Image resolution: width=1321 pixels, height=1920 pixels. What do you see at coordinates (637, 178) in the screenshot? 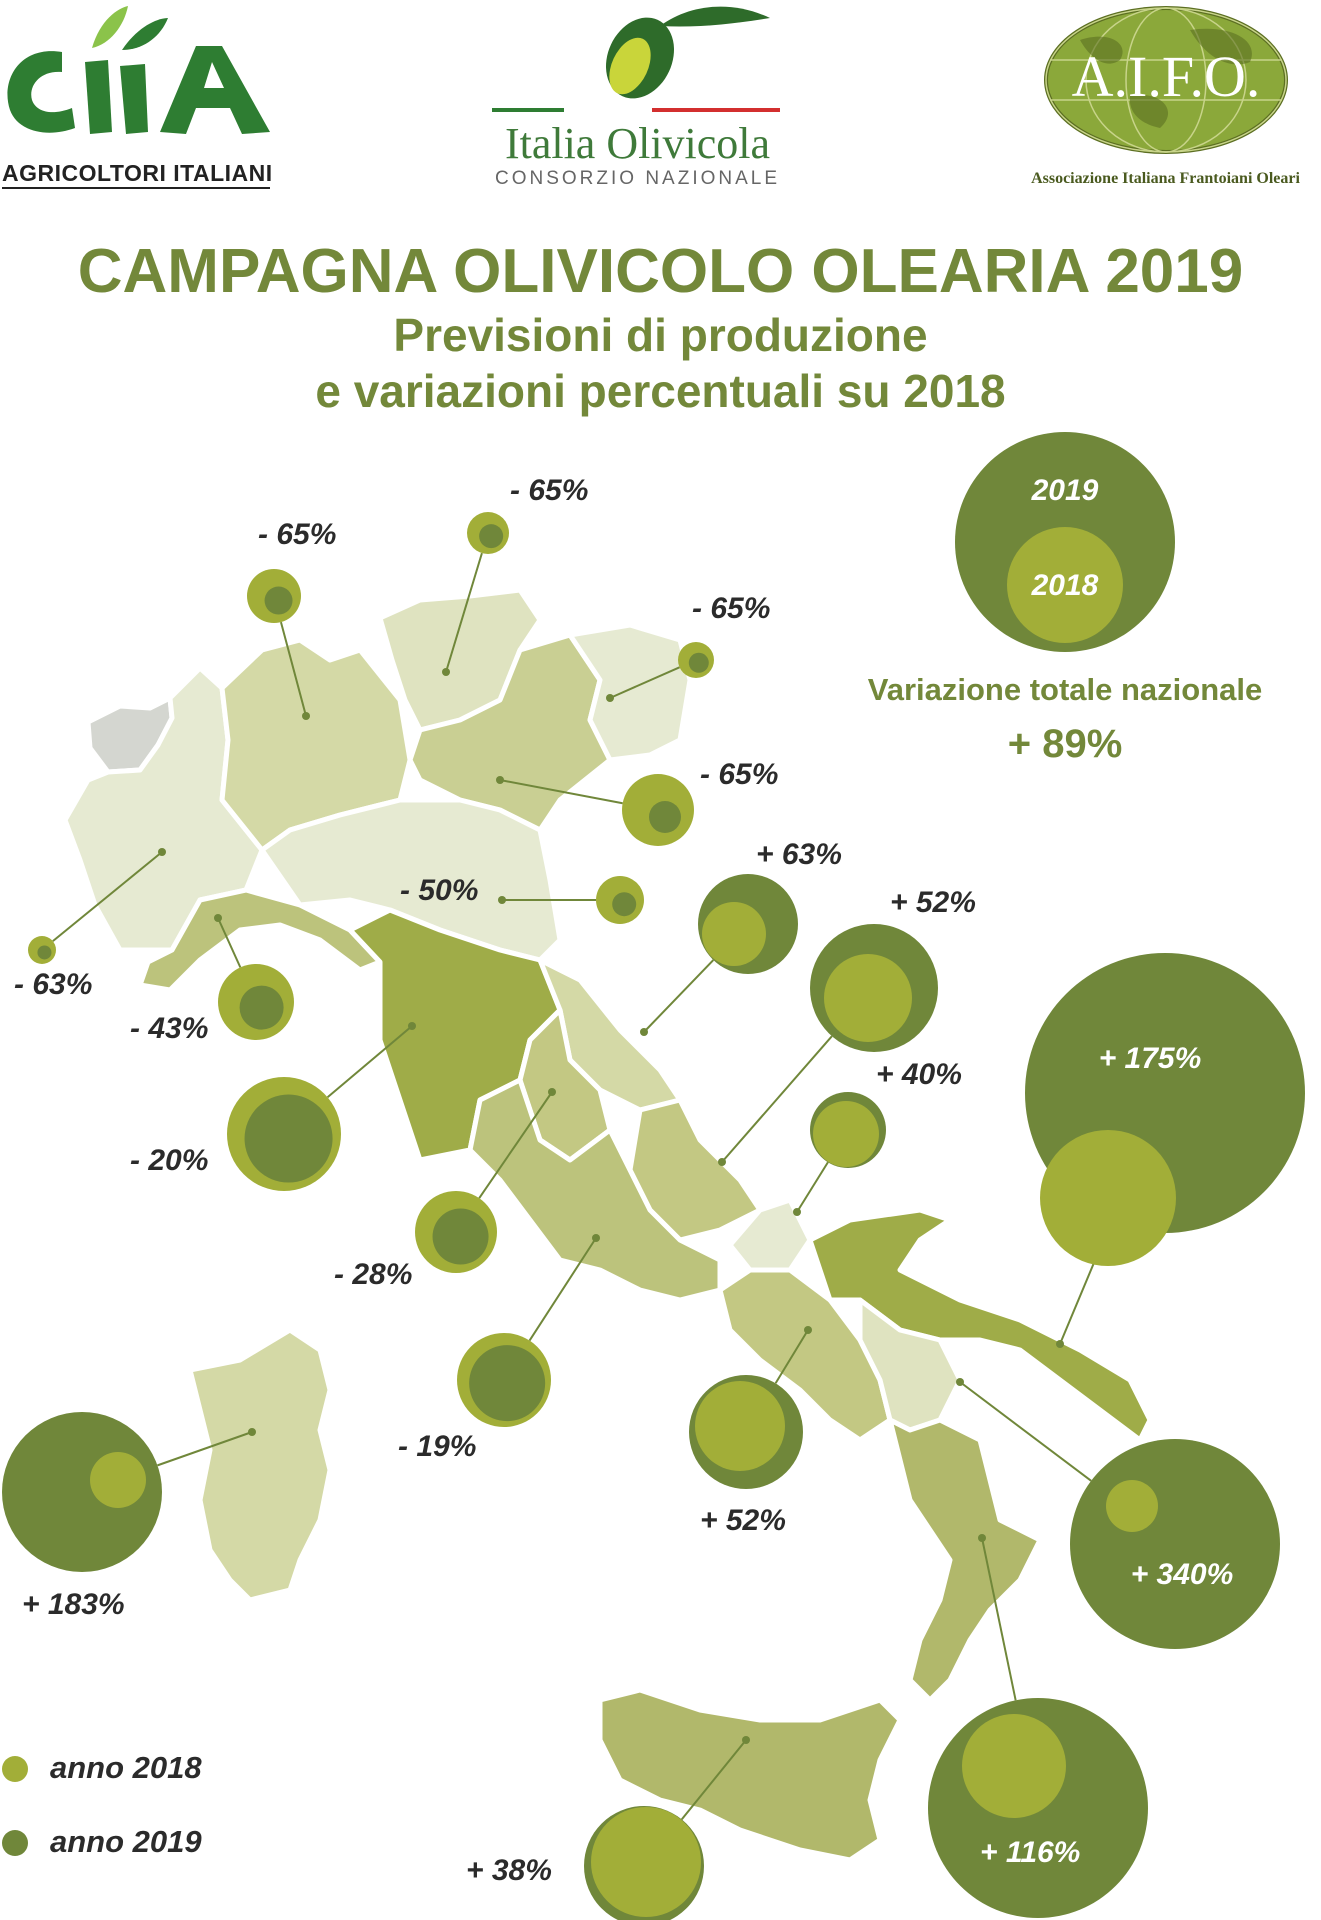
I see `italia-olivicola-subtitle: CONSORZIO NAZIONALE` at bounding box center [637, 178].